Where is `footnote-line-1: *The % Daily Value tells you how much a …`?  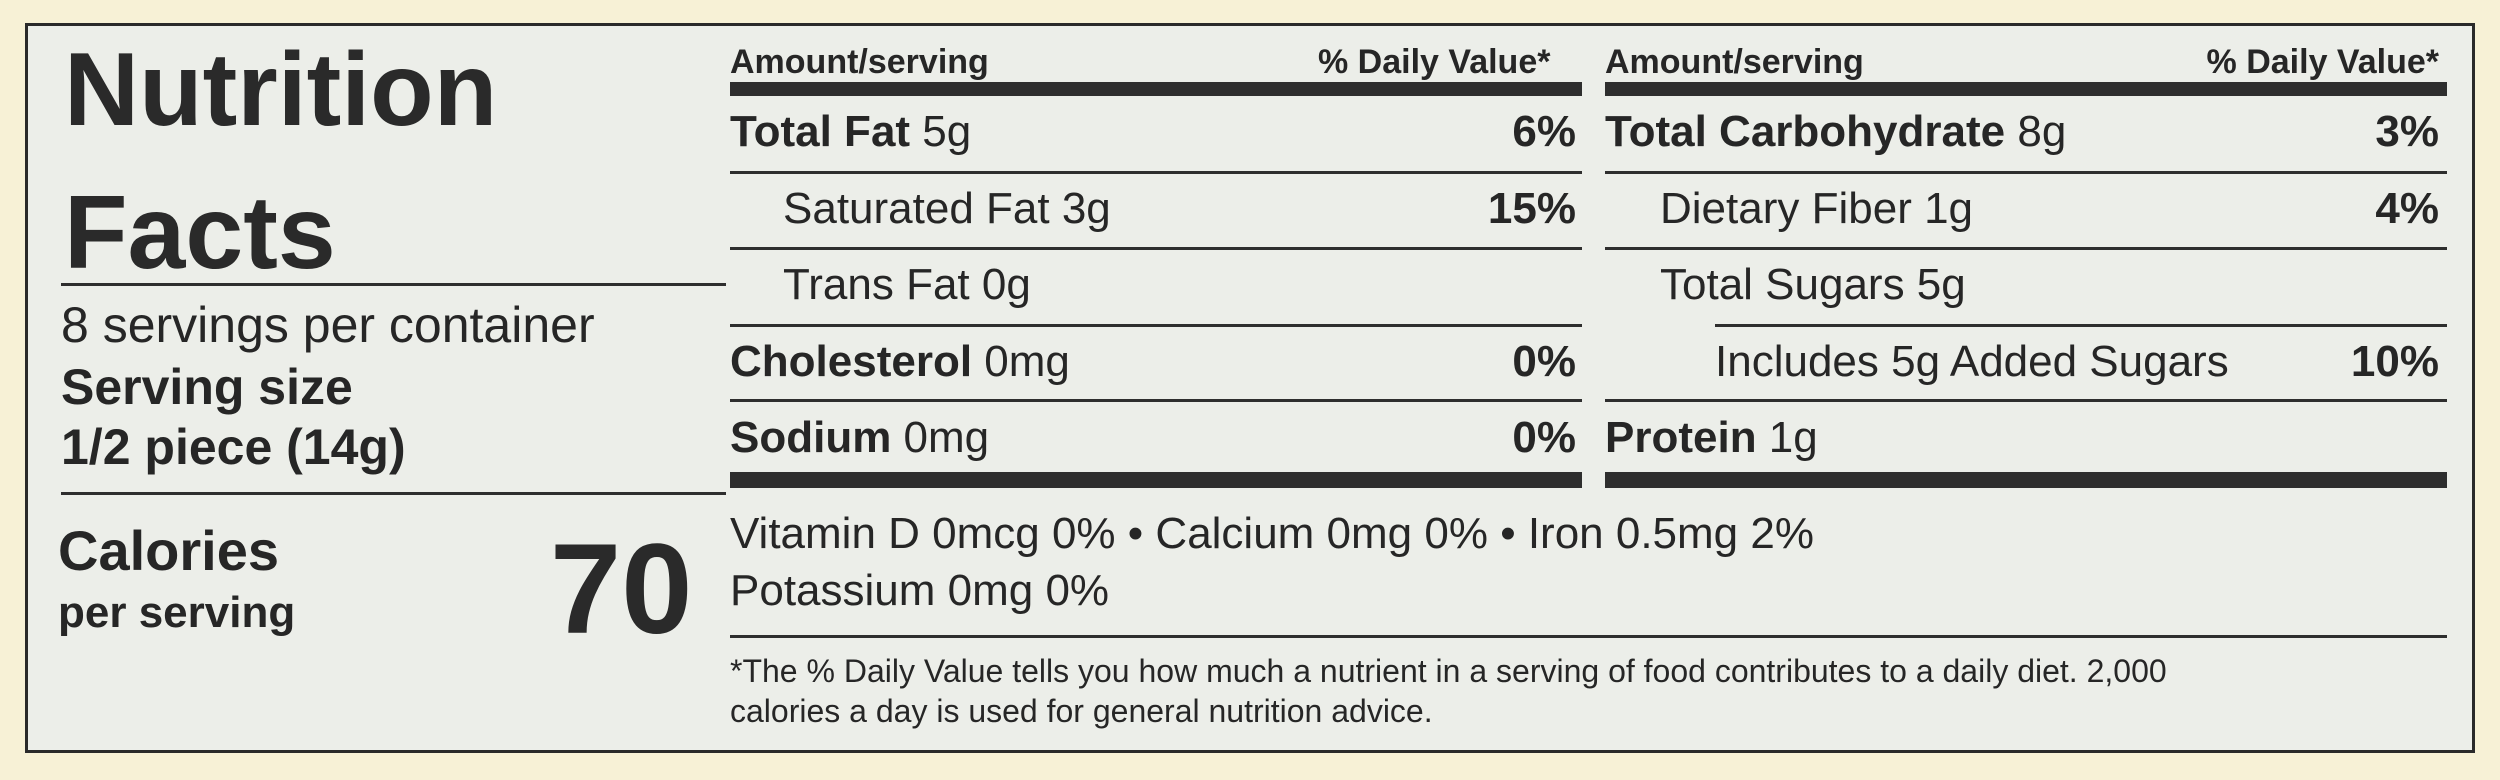 footnote-line-1: *The % Daily Value tells you how much a … is located at coordinates (1448, 671).